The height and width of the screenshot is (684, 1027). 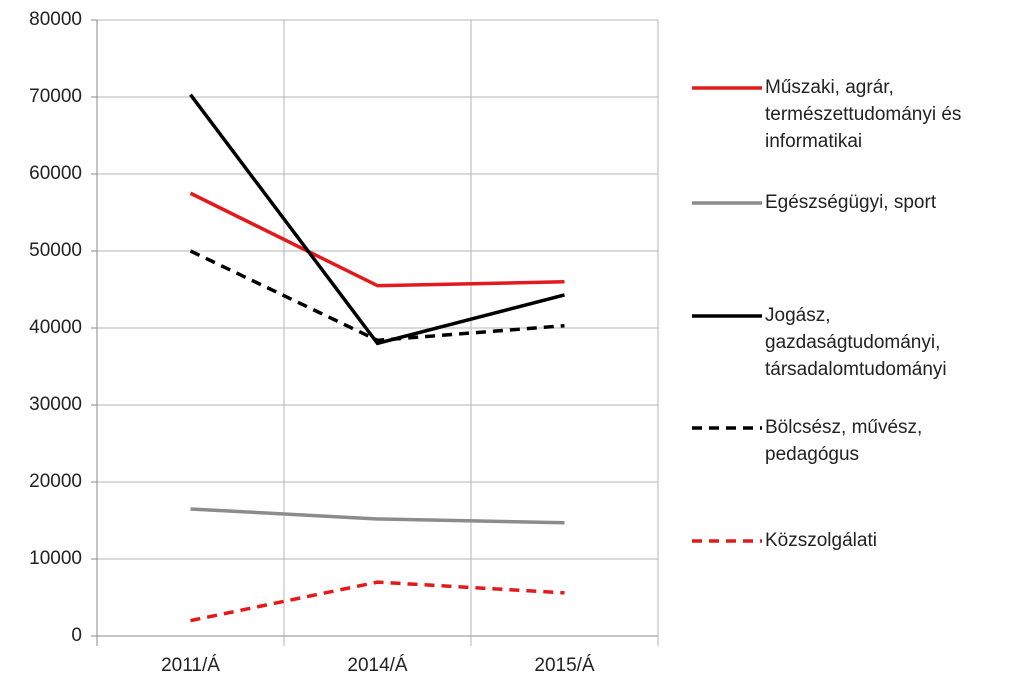 I want to click on y-tick-label: 50000, so click(x=55, y=250).